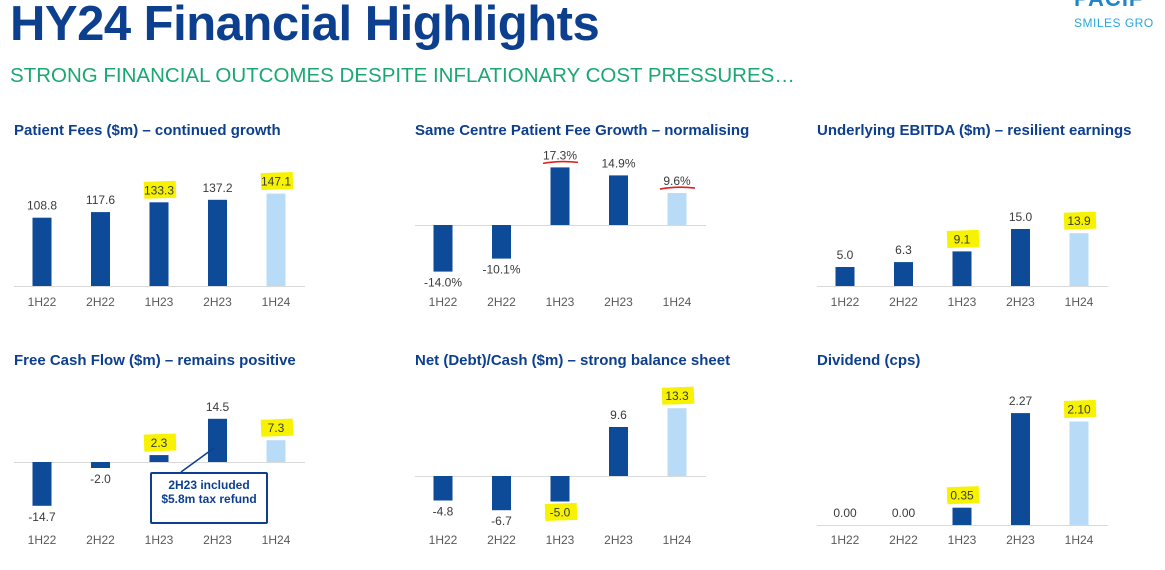 Image resolution: width=1165 pixels, height=570 pixels. I want to click on company-logo: PACIF SMILES GRO, so click(1113, 18).